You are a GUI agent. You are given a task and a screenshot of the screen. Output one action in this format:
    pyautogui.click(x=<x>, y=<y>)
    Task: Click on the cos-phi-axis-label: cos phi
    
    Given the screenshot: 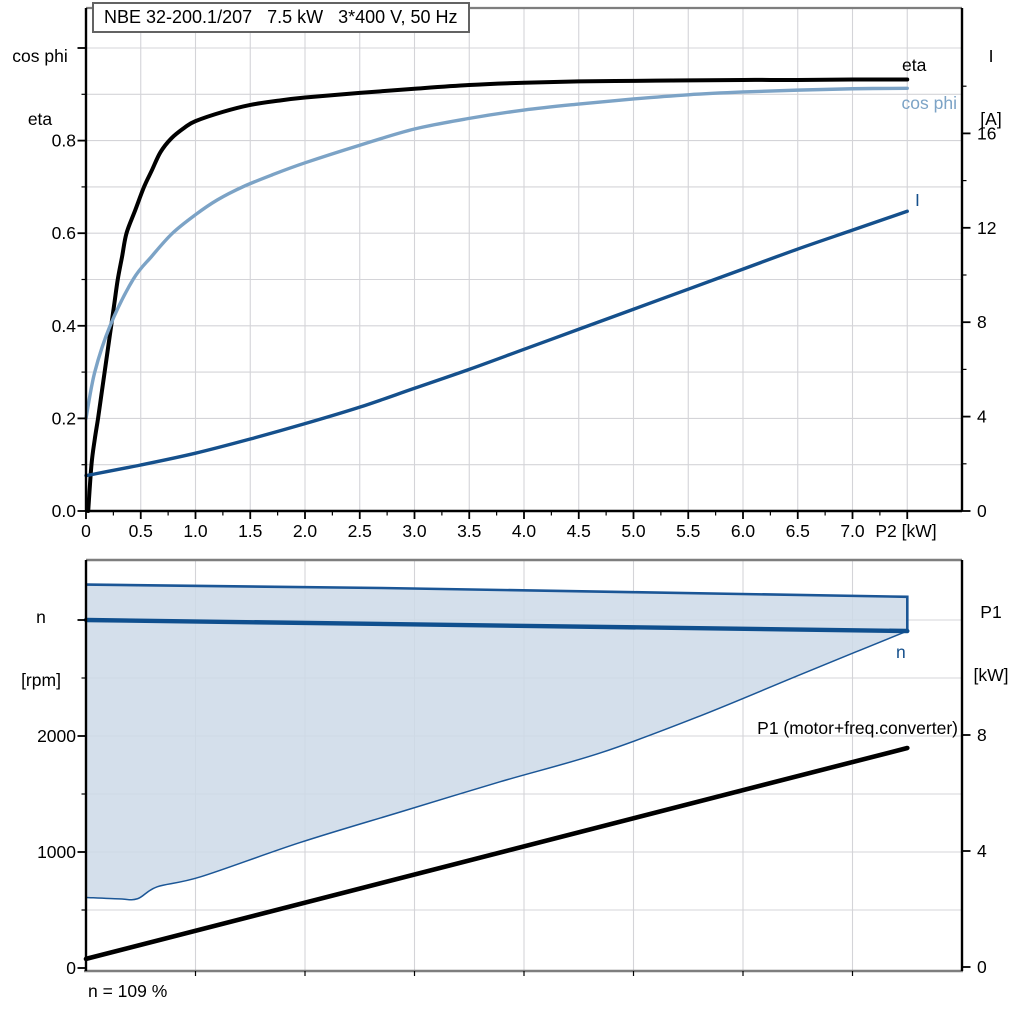 What is the action you would take?
    pyautogui.click(x=40, y=56)
    